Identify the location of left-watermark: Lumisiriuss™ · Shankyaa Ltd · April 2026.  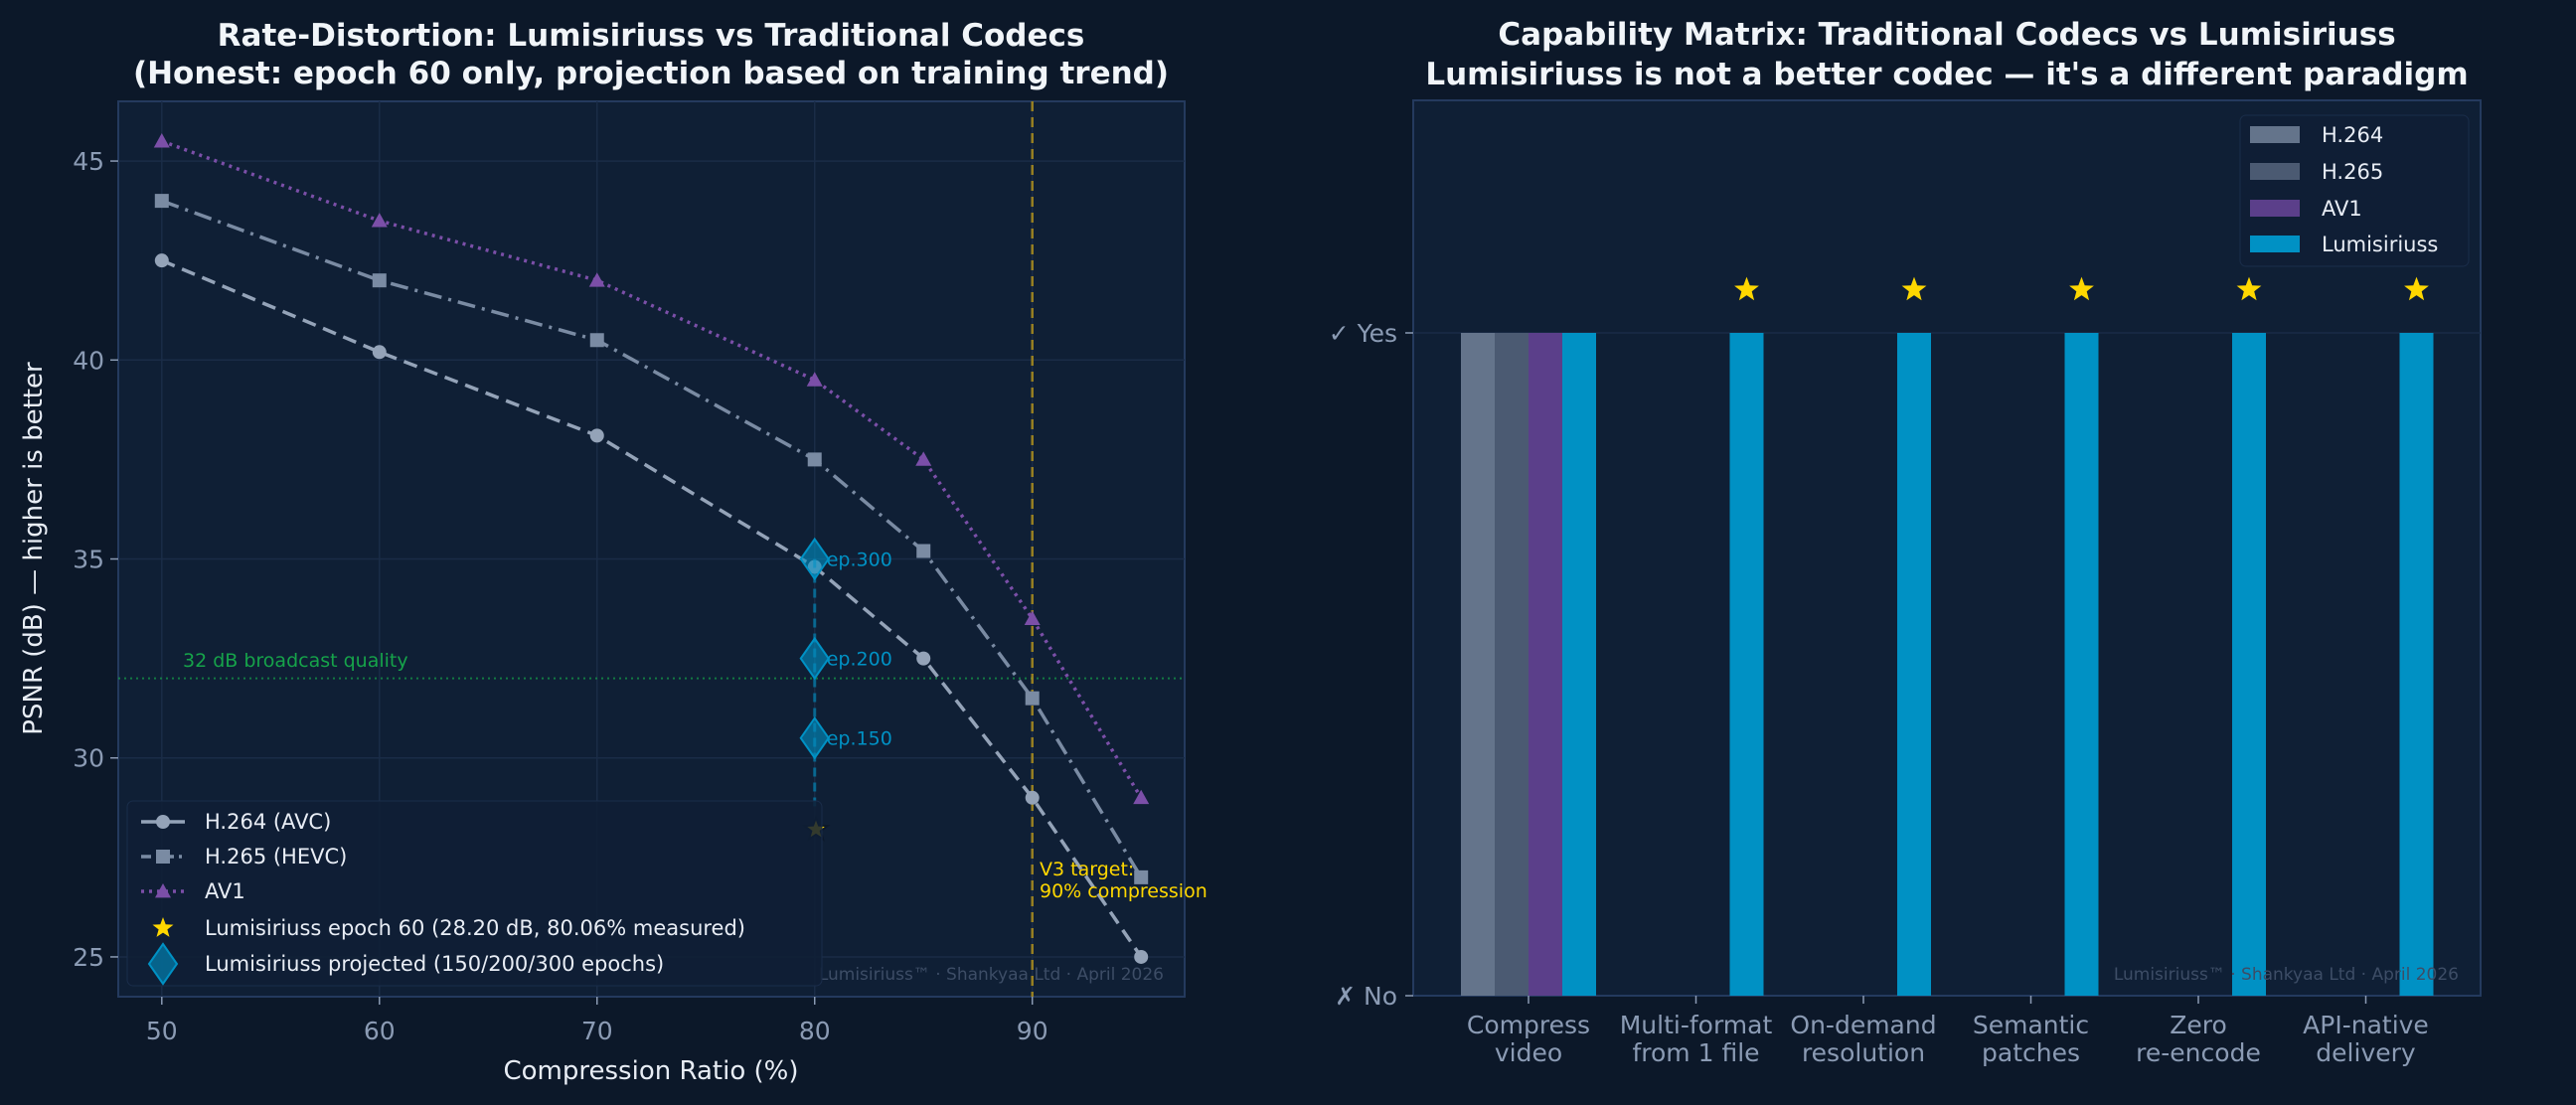
(991, 975).